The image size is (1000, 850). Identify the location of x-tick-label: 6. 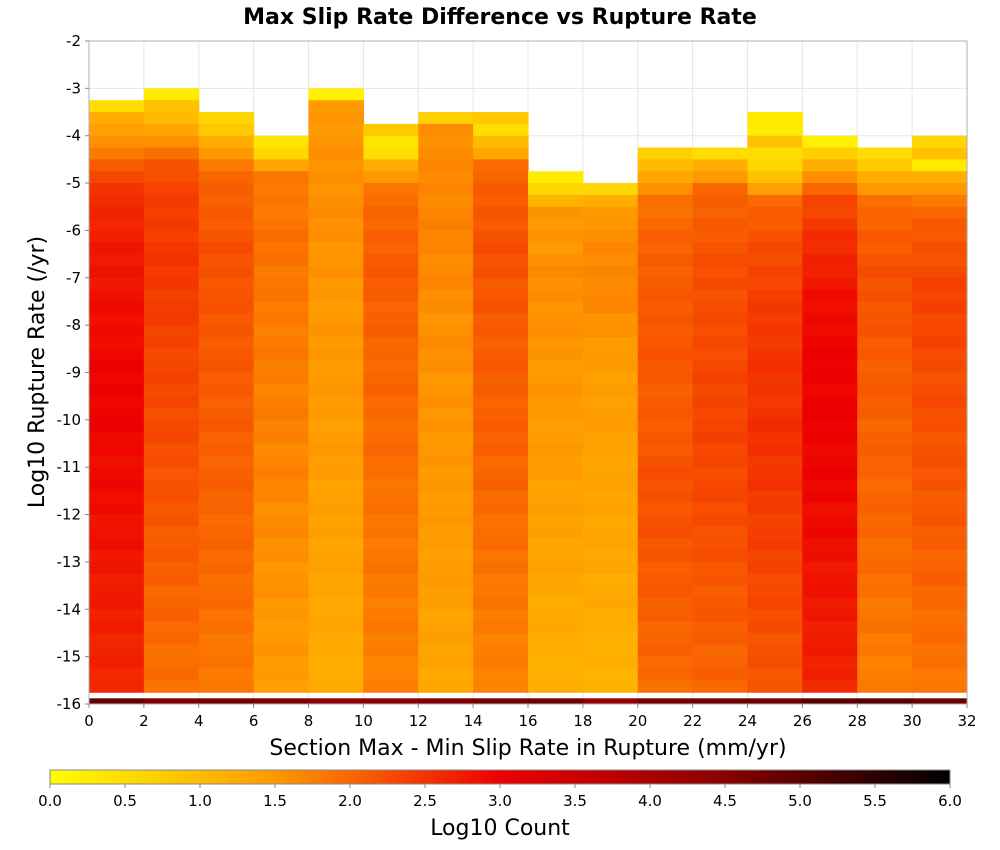
(254, 721).